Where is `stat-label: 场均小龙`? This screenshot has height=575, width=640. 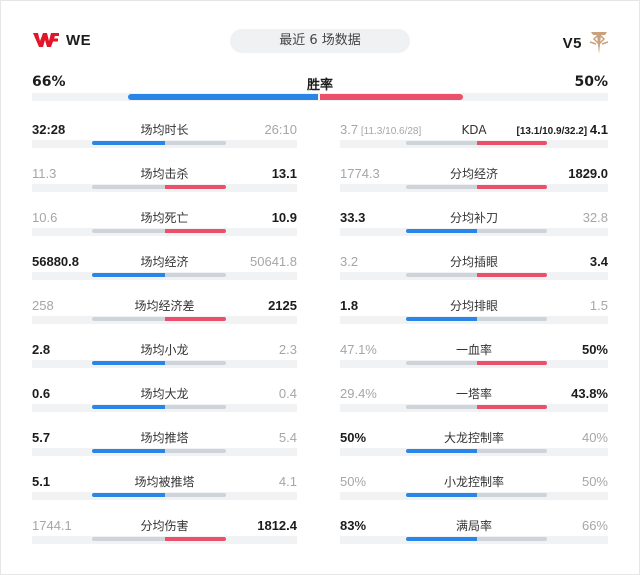 stat-label: 场均小龙 is located at coordinates (164, 350).